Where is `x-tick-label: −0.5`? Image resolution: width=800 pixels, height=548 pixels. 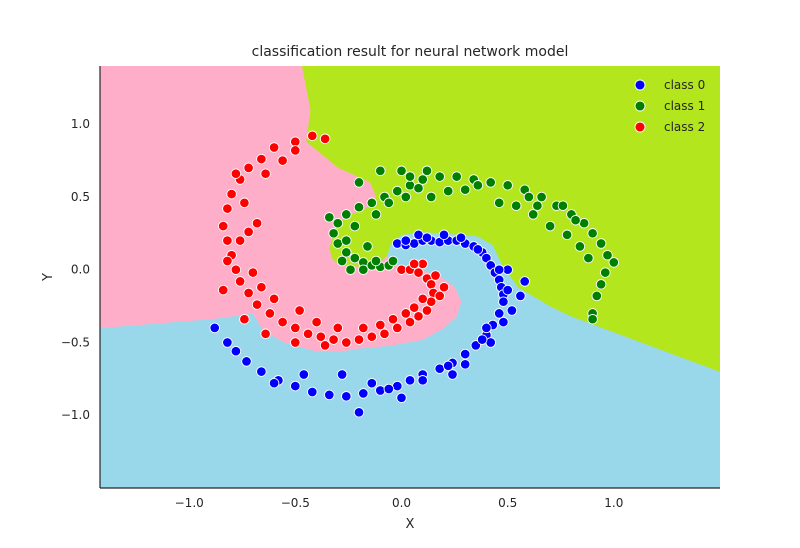 x-tick-label: −0.5 is located at coordinates (295, 503).